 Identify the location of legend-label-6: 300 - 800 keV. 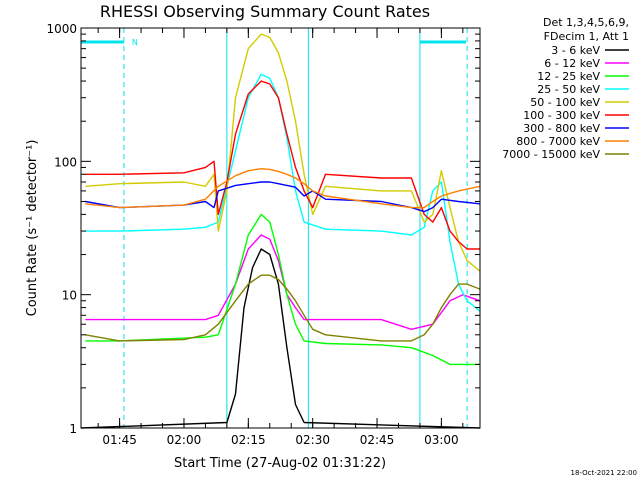
(561, 128).